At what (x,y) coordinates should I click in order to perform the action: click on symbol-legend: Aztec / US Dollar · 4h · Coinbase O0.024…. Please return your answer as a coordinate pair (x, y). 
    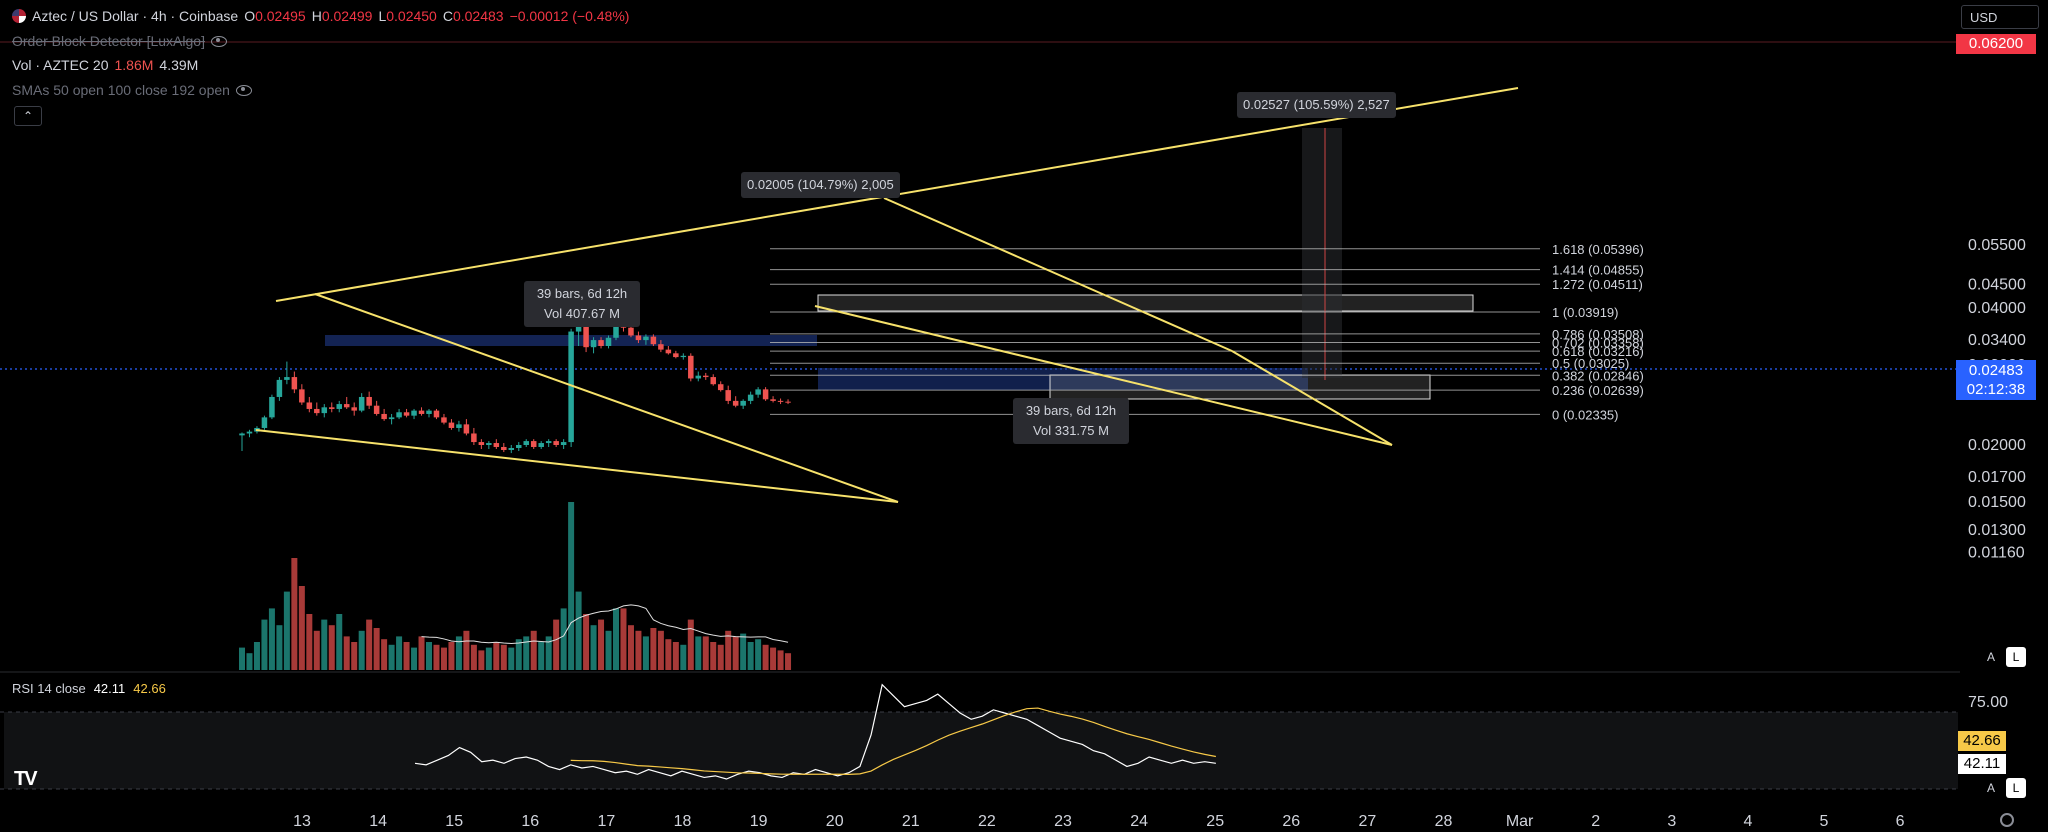
    Looking at the image, I should click on (320, 16).